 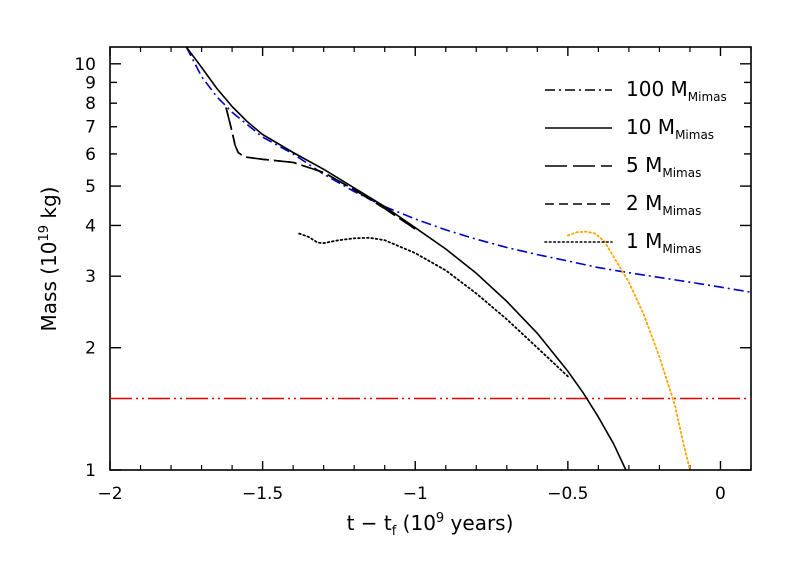 I want to click on x-tick-label: −1, so click(x=415, y=494).